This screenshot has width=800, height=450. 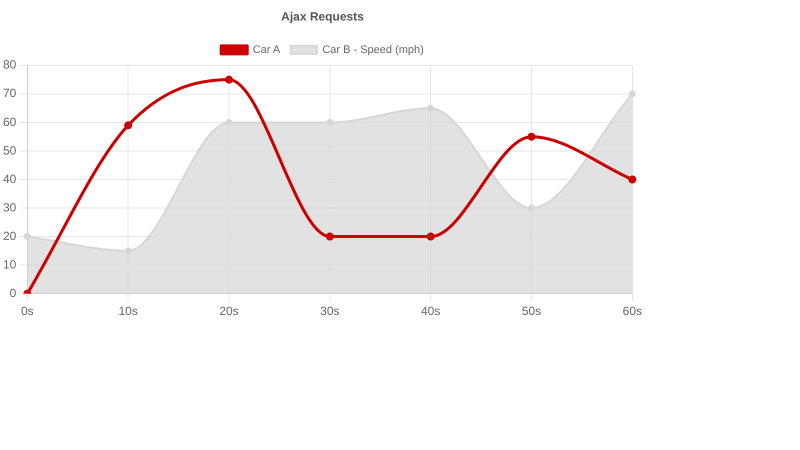 I want to click on y-tick-label: 0, so click(x=13, y=293).